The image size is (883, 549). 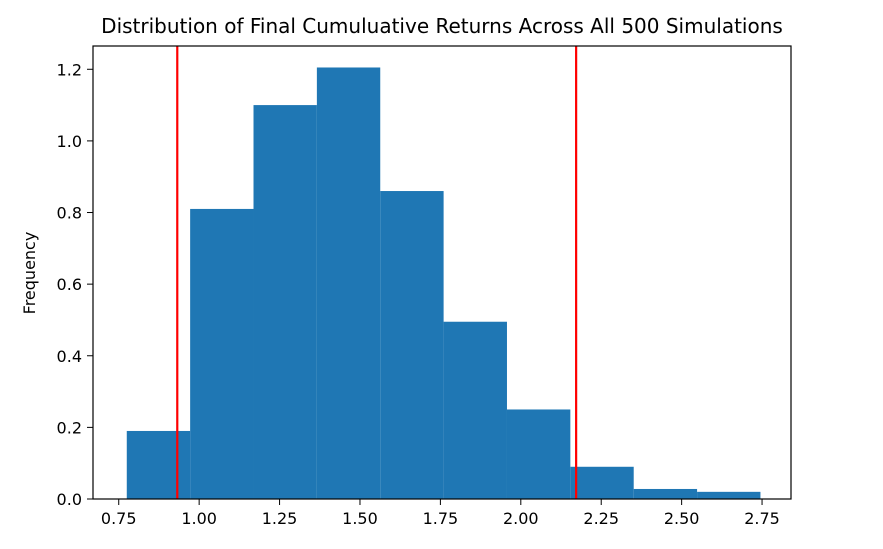 What do you see at coordinates (360, 518) in the screenshot?
I see `x-tick-label: 1.50` at bounding box center [360, 518].